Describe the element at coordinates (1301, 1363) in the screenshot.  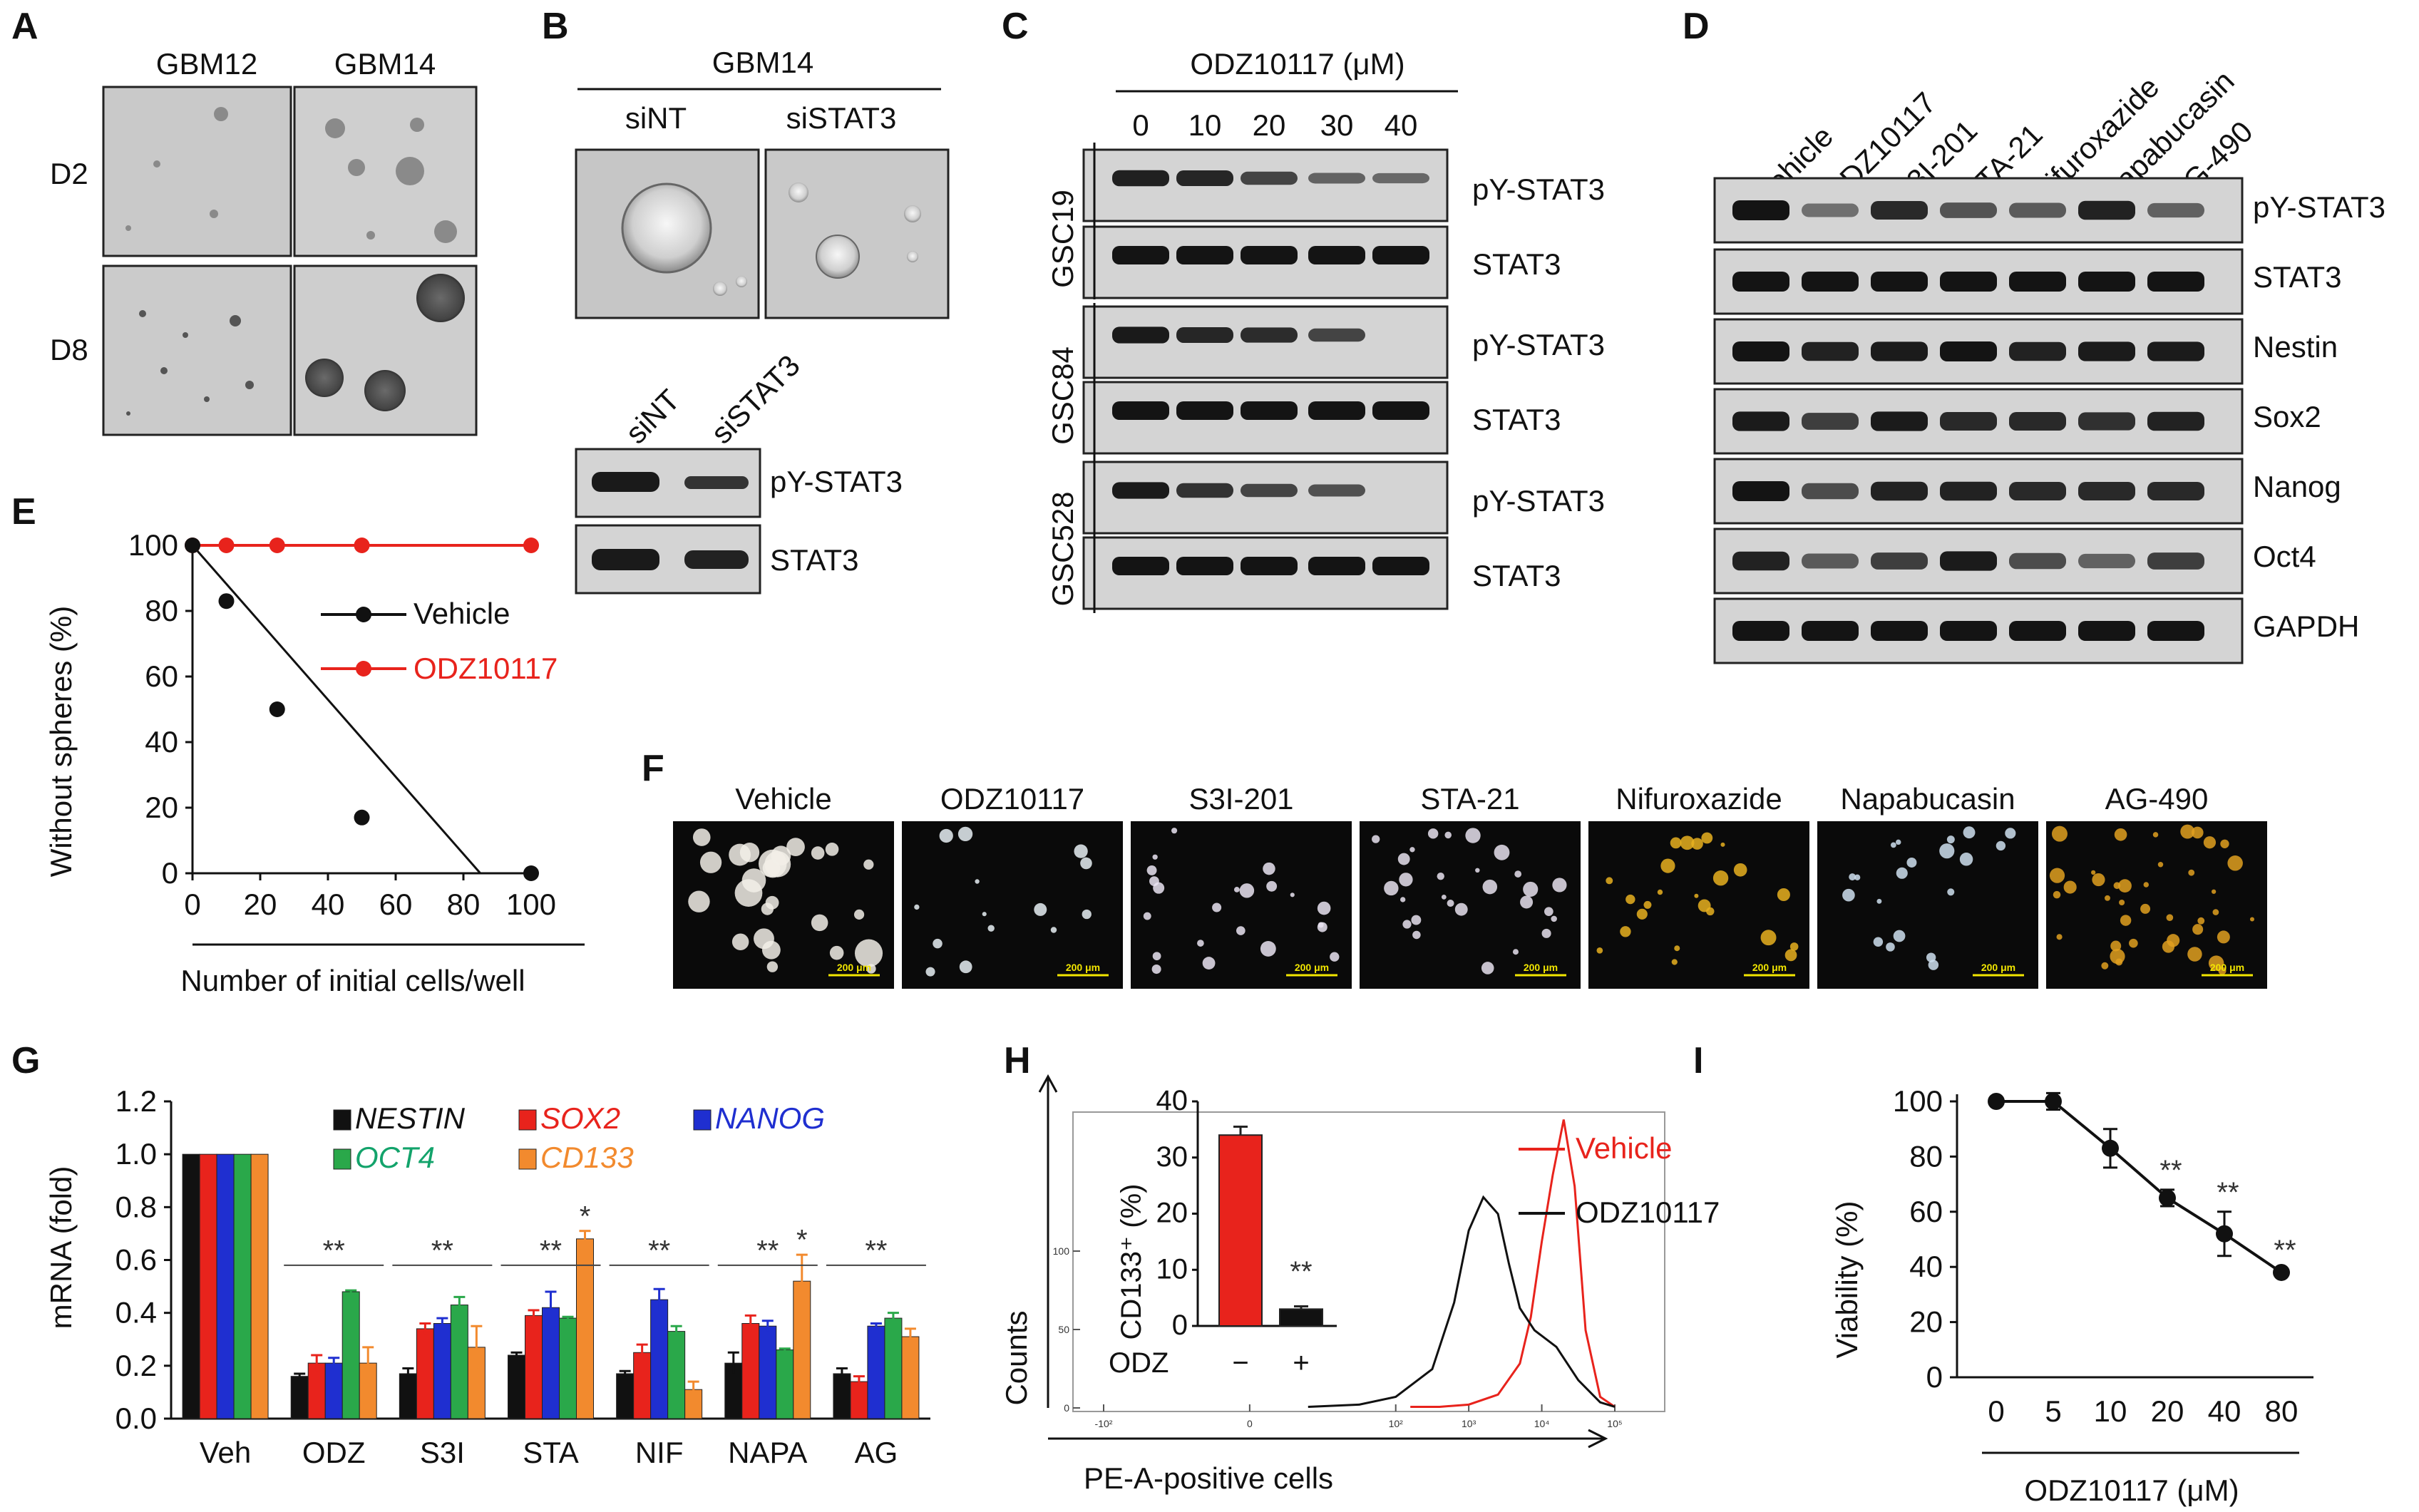
I see `chart-h-inset-category: +` at that location.